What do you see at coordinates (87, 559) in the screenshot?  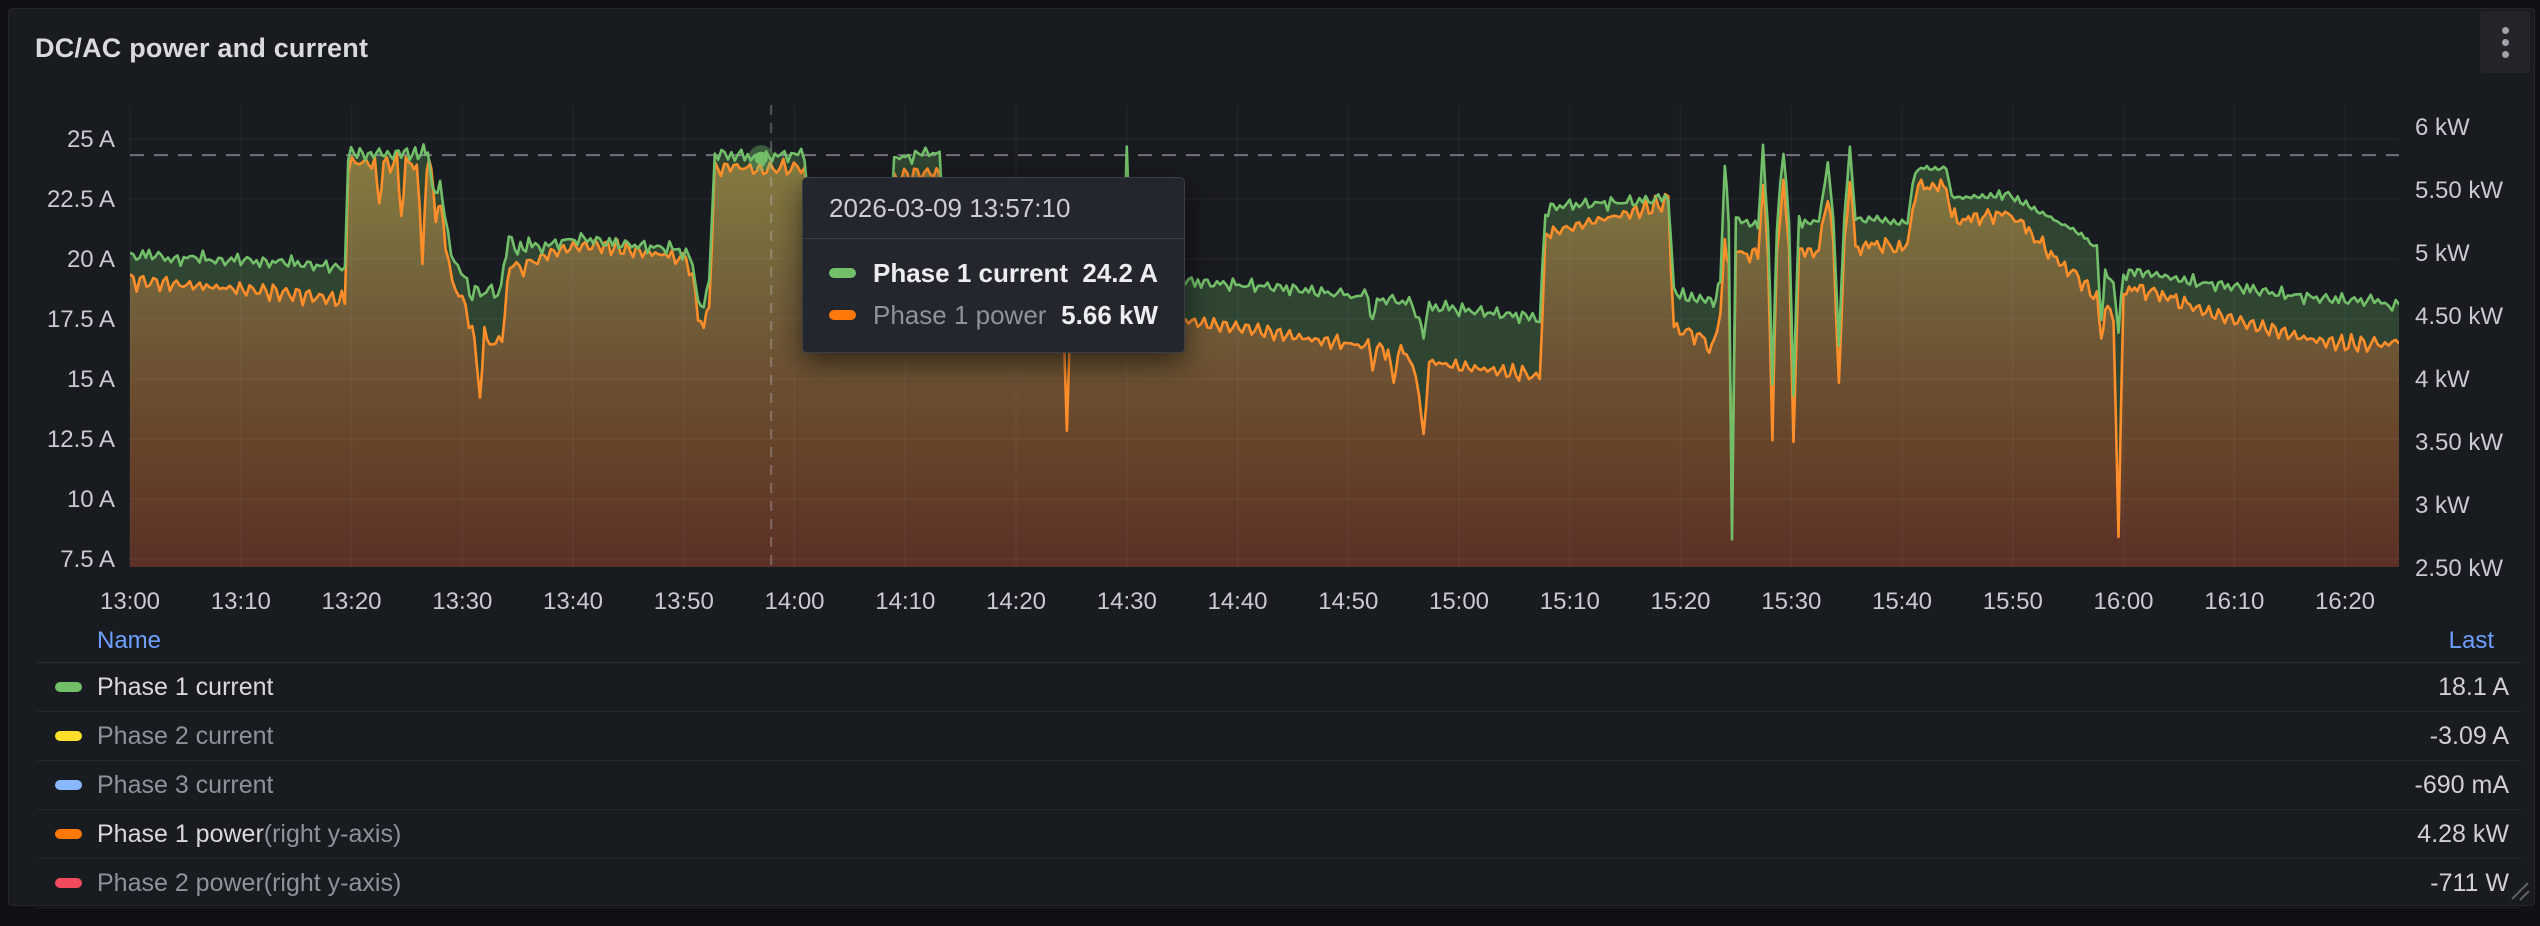 I see `svg-text: 7.5 A` at bounding box center [87, 559].